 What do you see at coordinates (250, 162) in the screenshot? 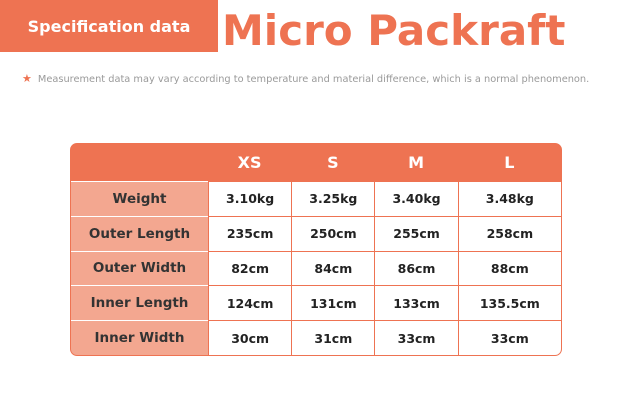
I see `size-header-xs: XS` at bounding box center [250, 162].